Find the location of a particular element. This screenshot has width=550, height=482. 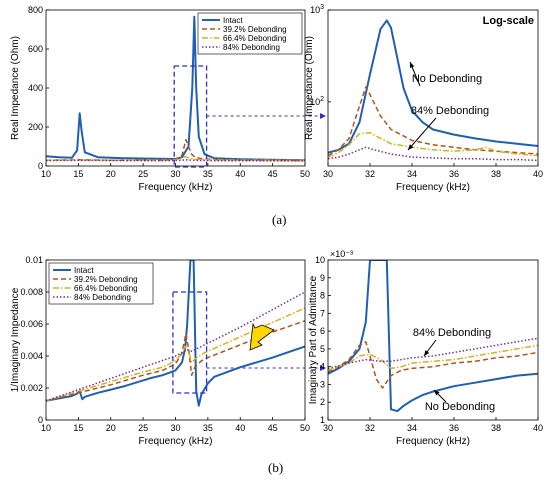

y-tick-label: 7 is located at coordinates (322, 313).